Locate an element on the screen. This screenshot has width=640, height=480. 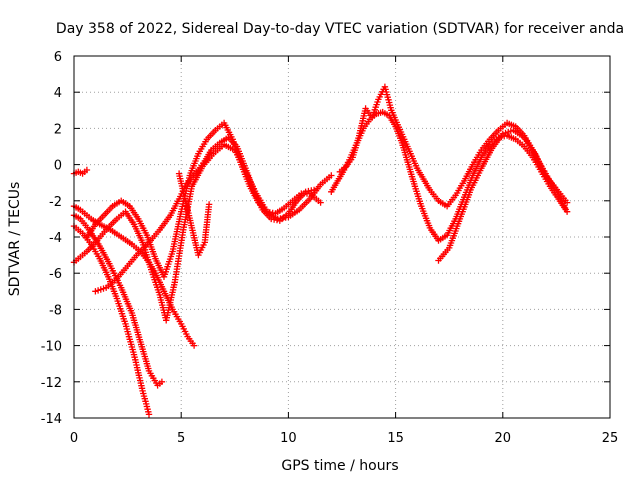
y-tick-label: -8 is located at coordinates (55, 310).